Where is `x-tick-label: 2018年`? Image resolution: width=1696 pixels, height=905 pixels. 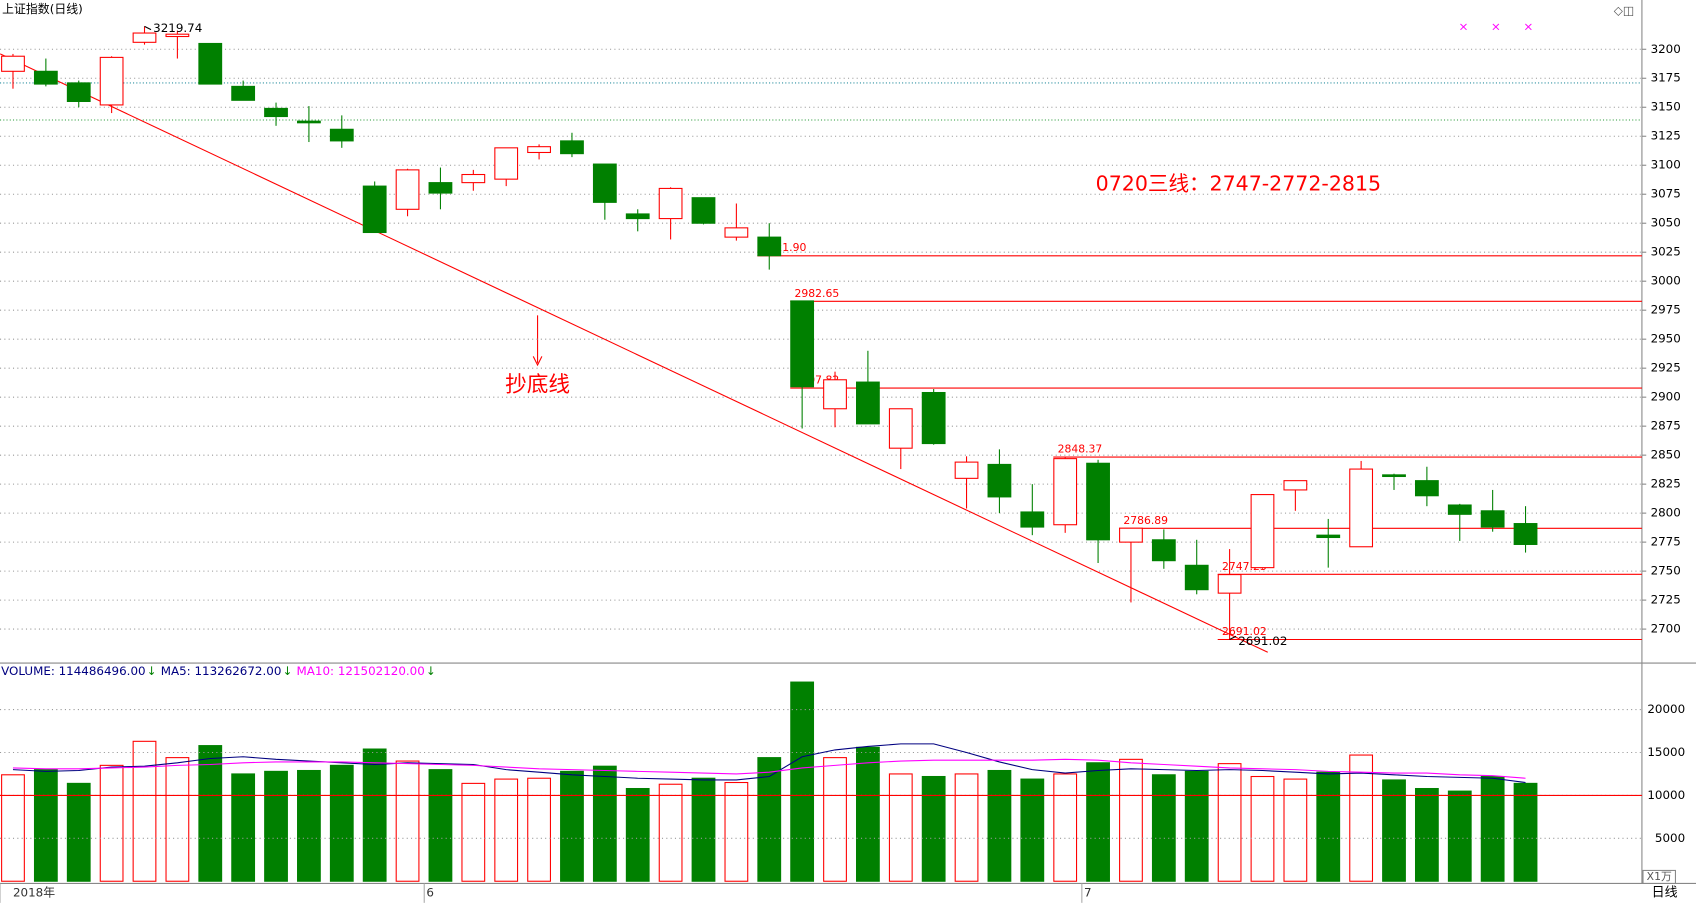 x-tick-label: 2018年 is located at coordinates (34, 893).